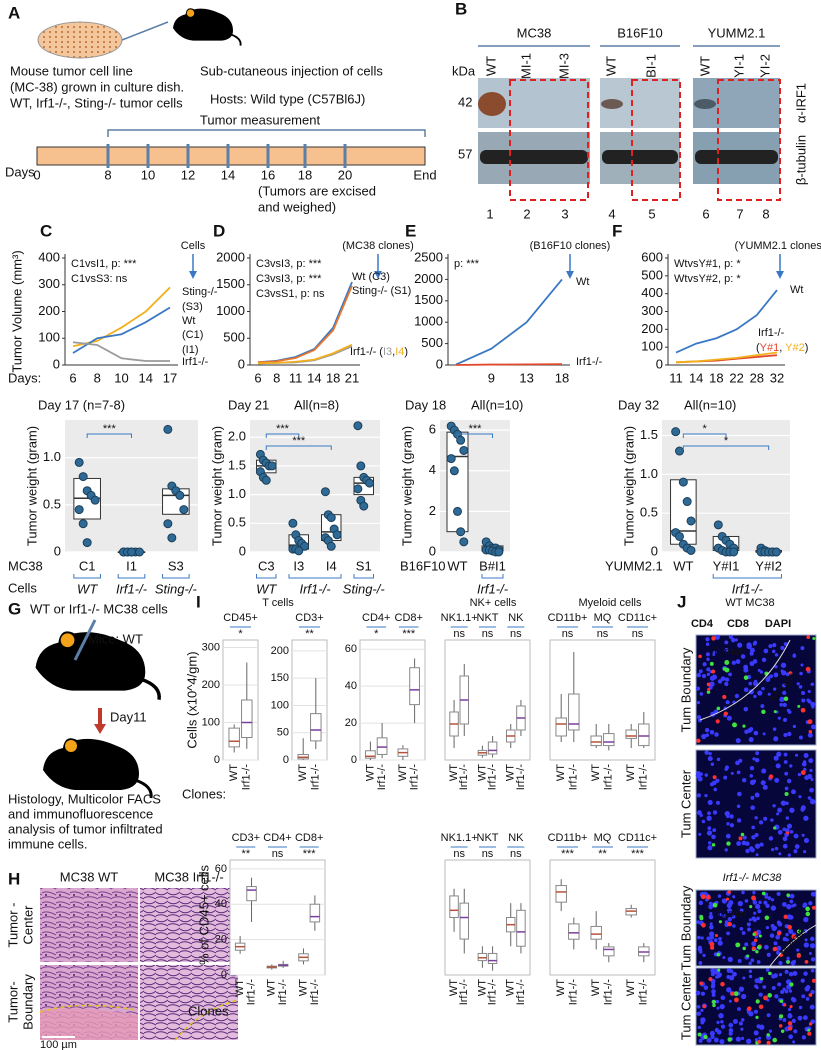 This screenshot has width=821, height=1050. Describe the element at coordinates (465, 101) in the screenshot. I see `label: 42` at that location.